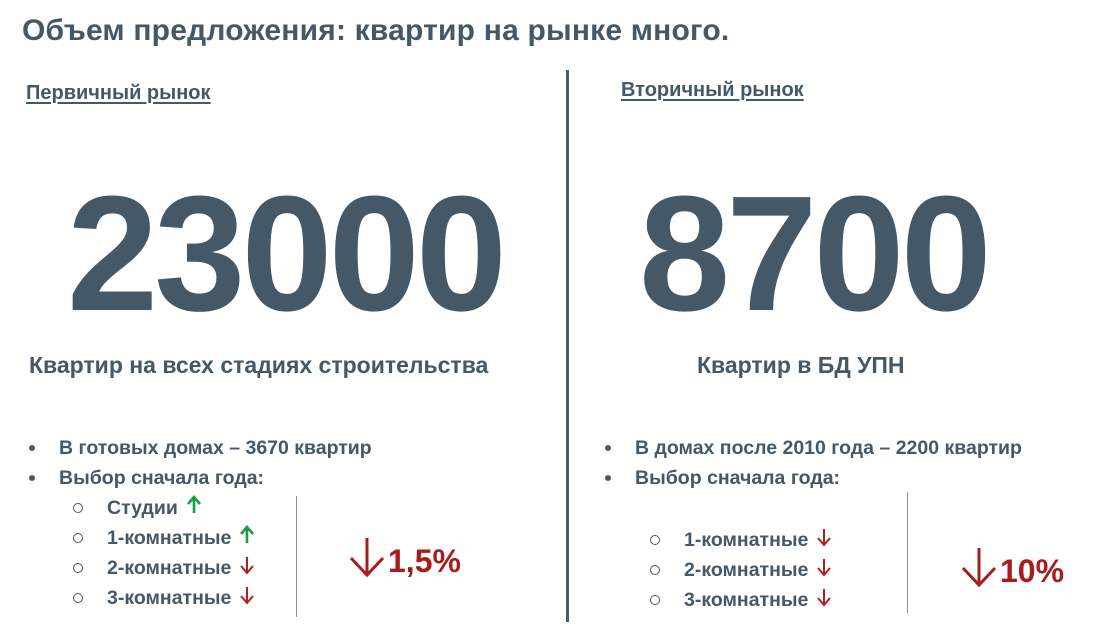  Describe the element at coordinates (259, 365) in the screenshot. I see `primary-caption: Квартир на всех стадиях строительства` at that location.